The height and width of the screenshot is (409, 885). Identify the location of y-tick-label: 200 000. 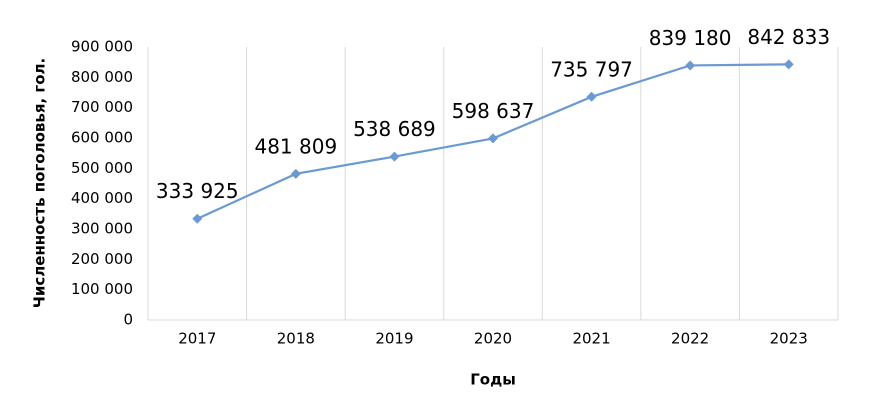
(102, 259).